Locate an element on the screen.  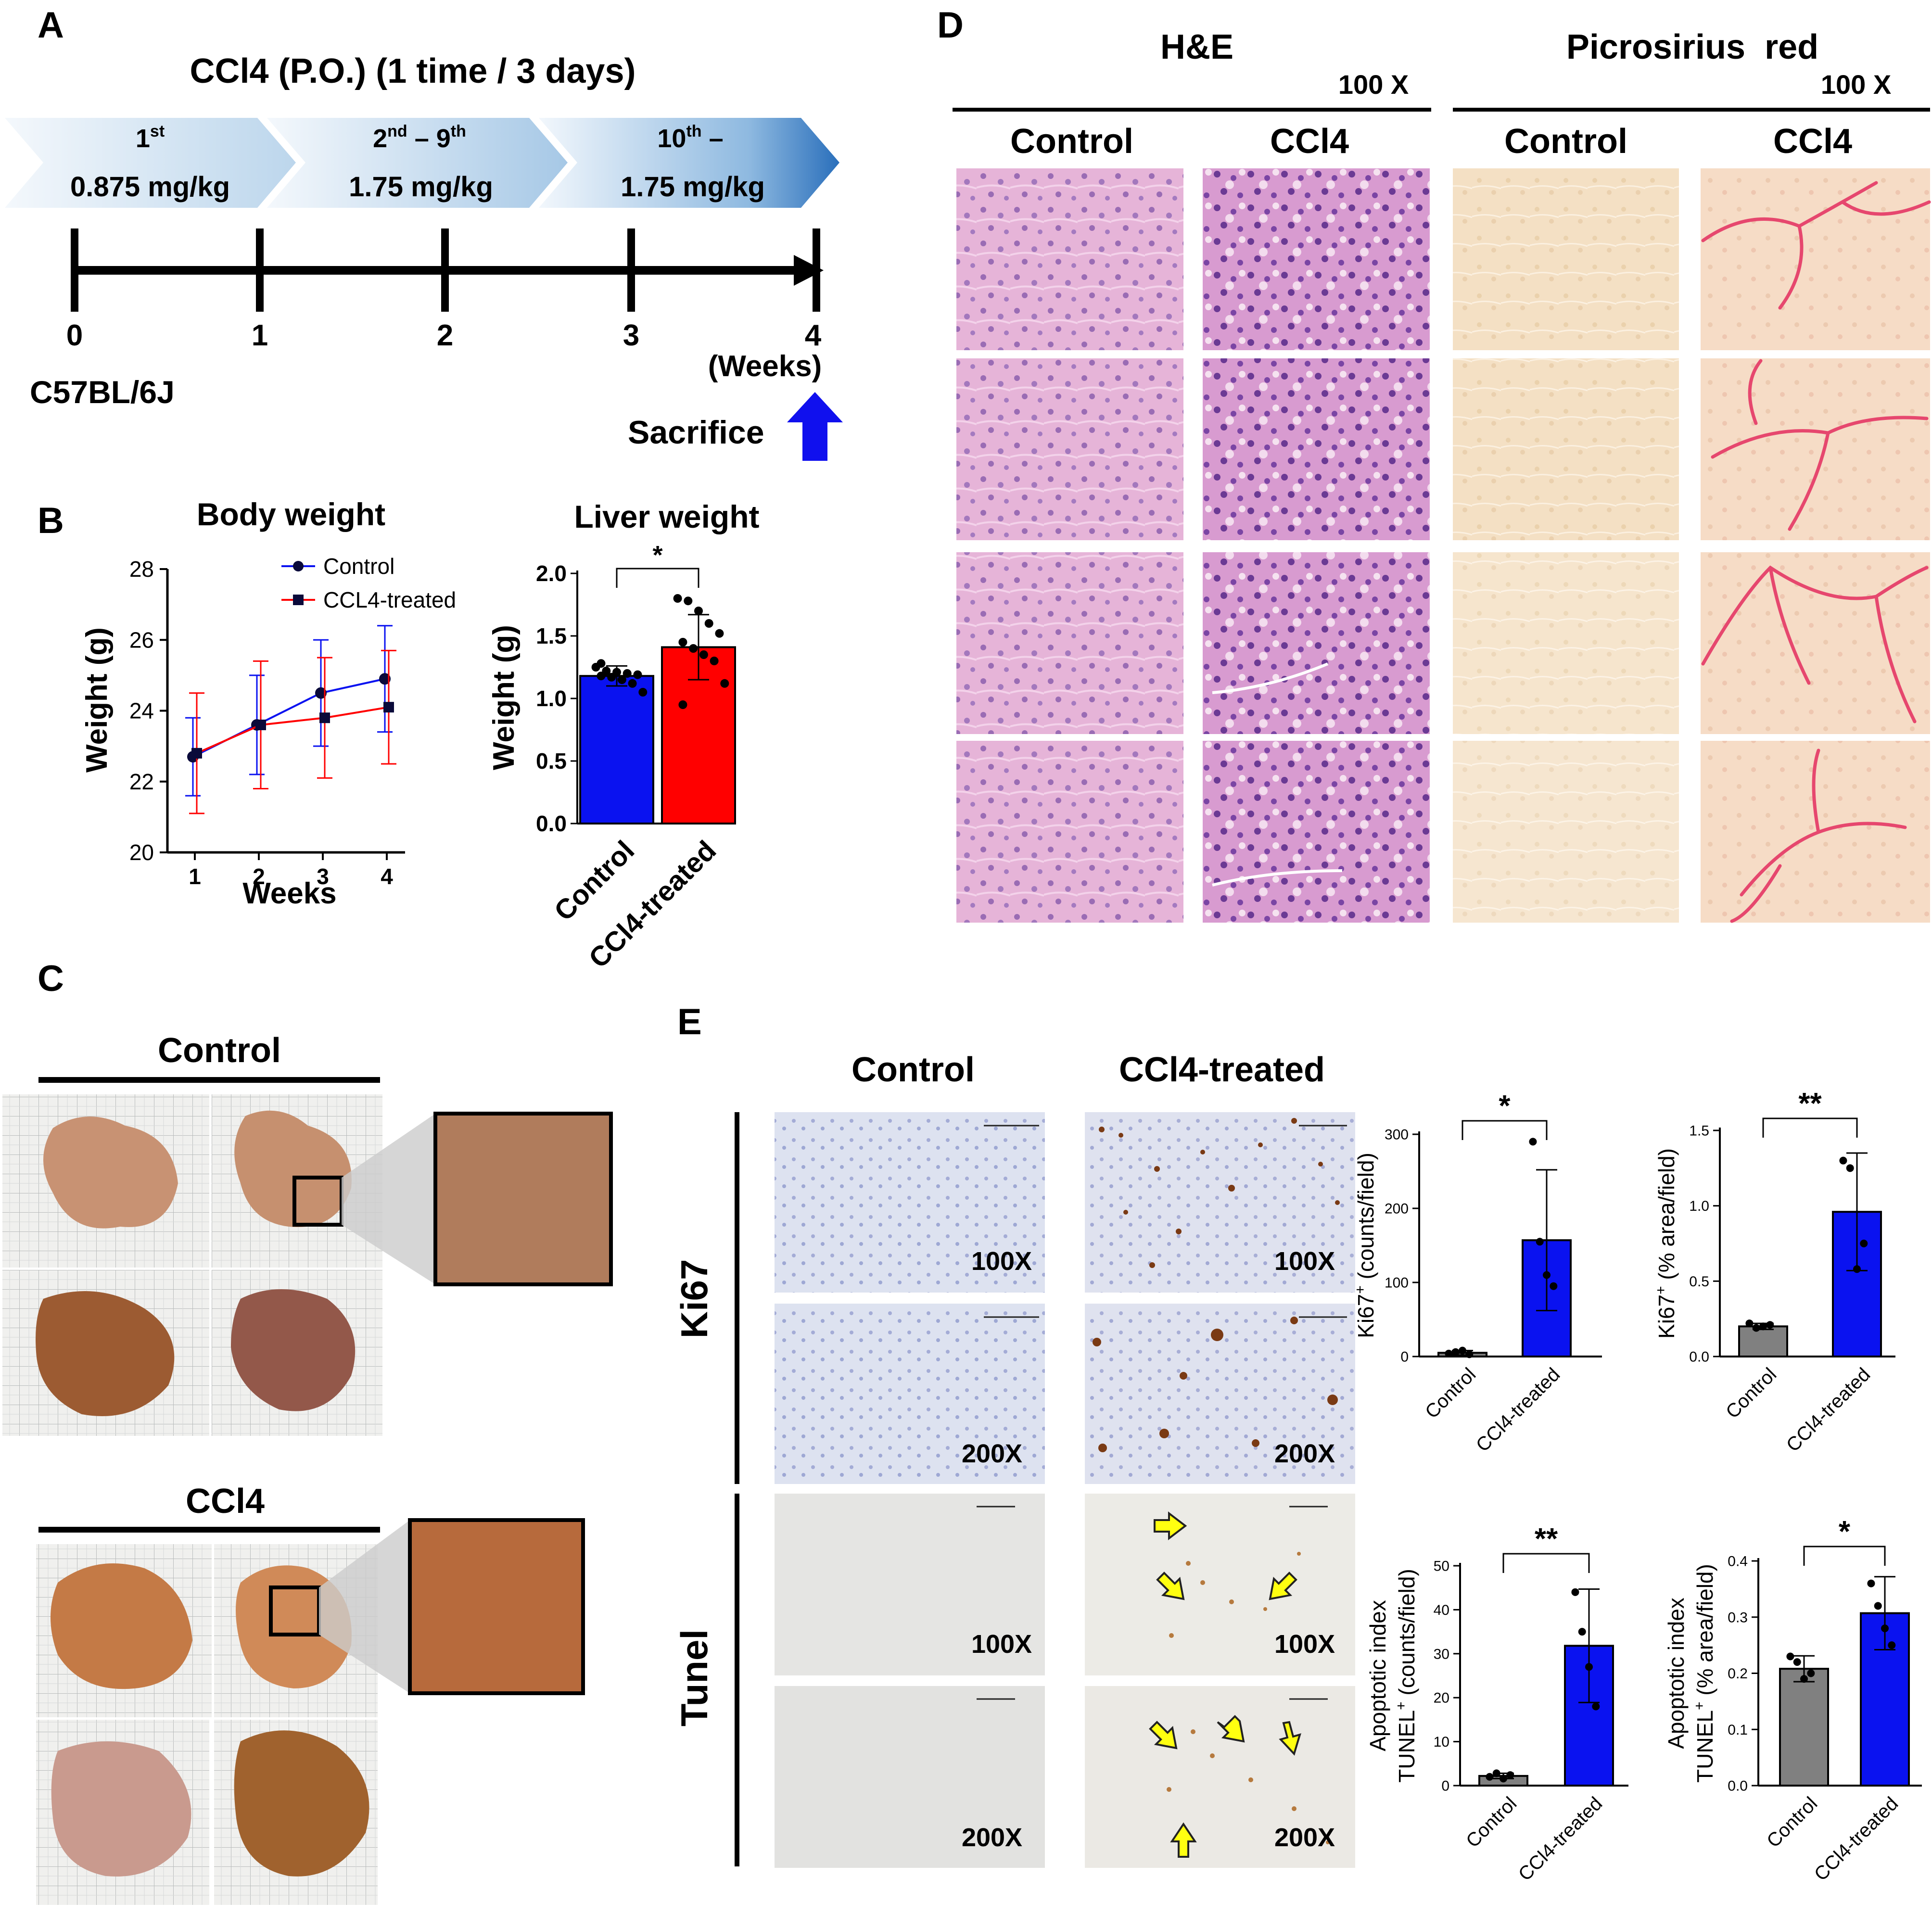
panelC-ccl4-label: CCl4 is located at coordinates (225, 1501).